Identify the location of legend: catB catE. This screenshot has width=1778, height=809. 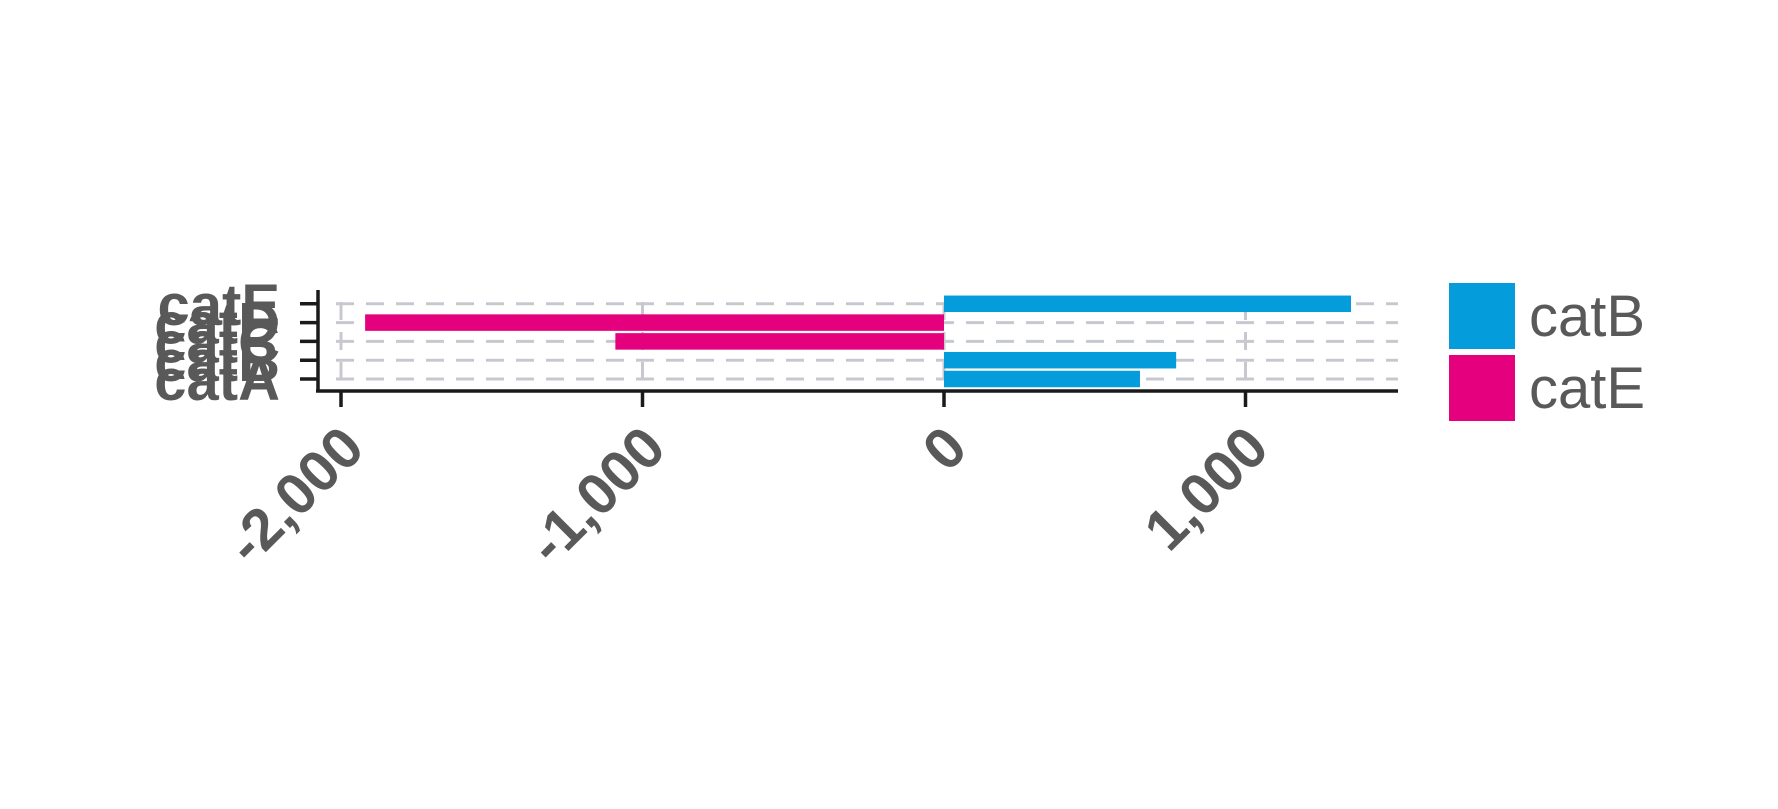
(1547, 352).